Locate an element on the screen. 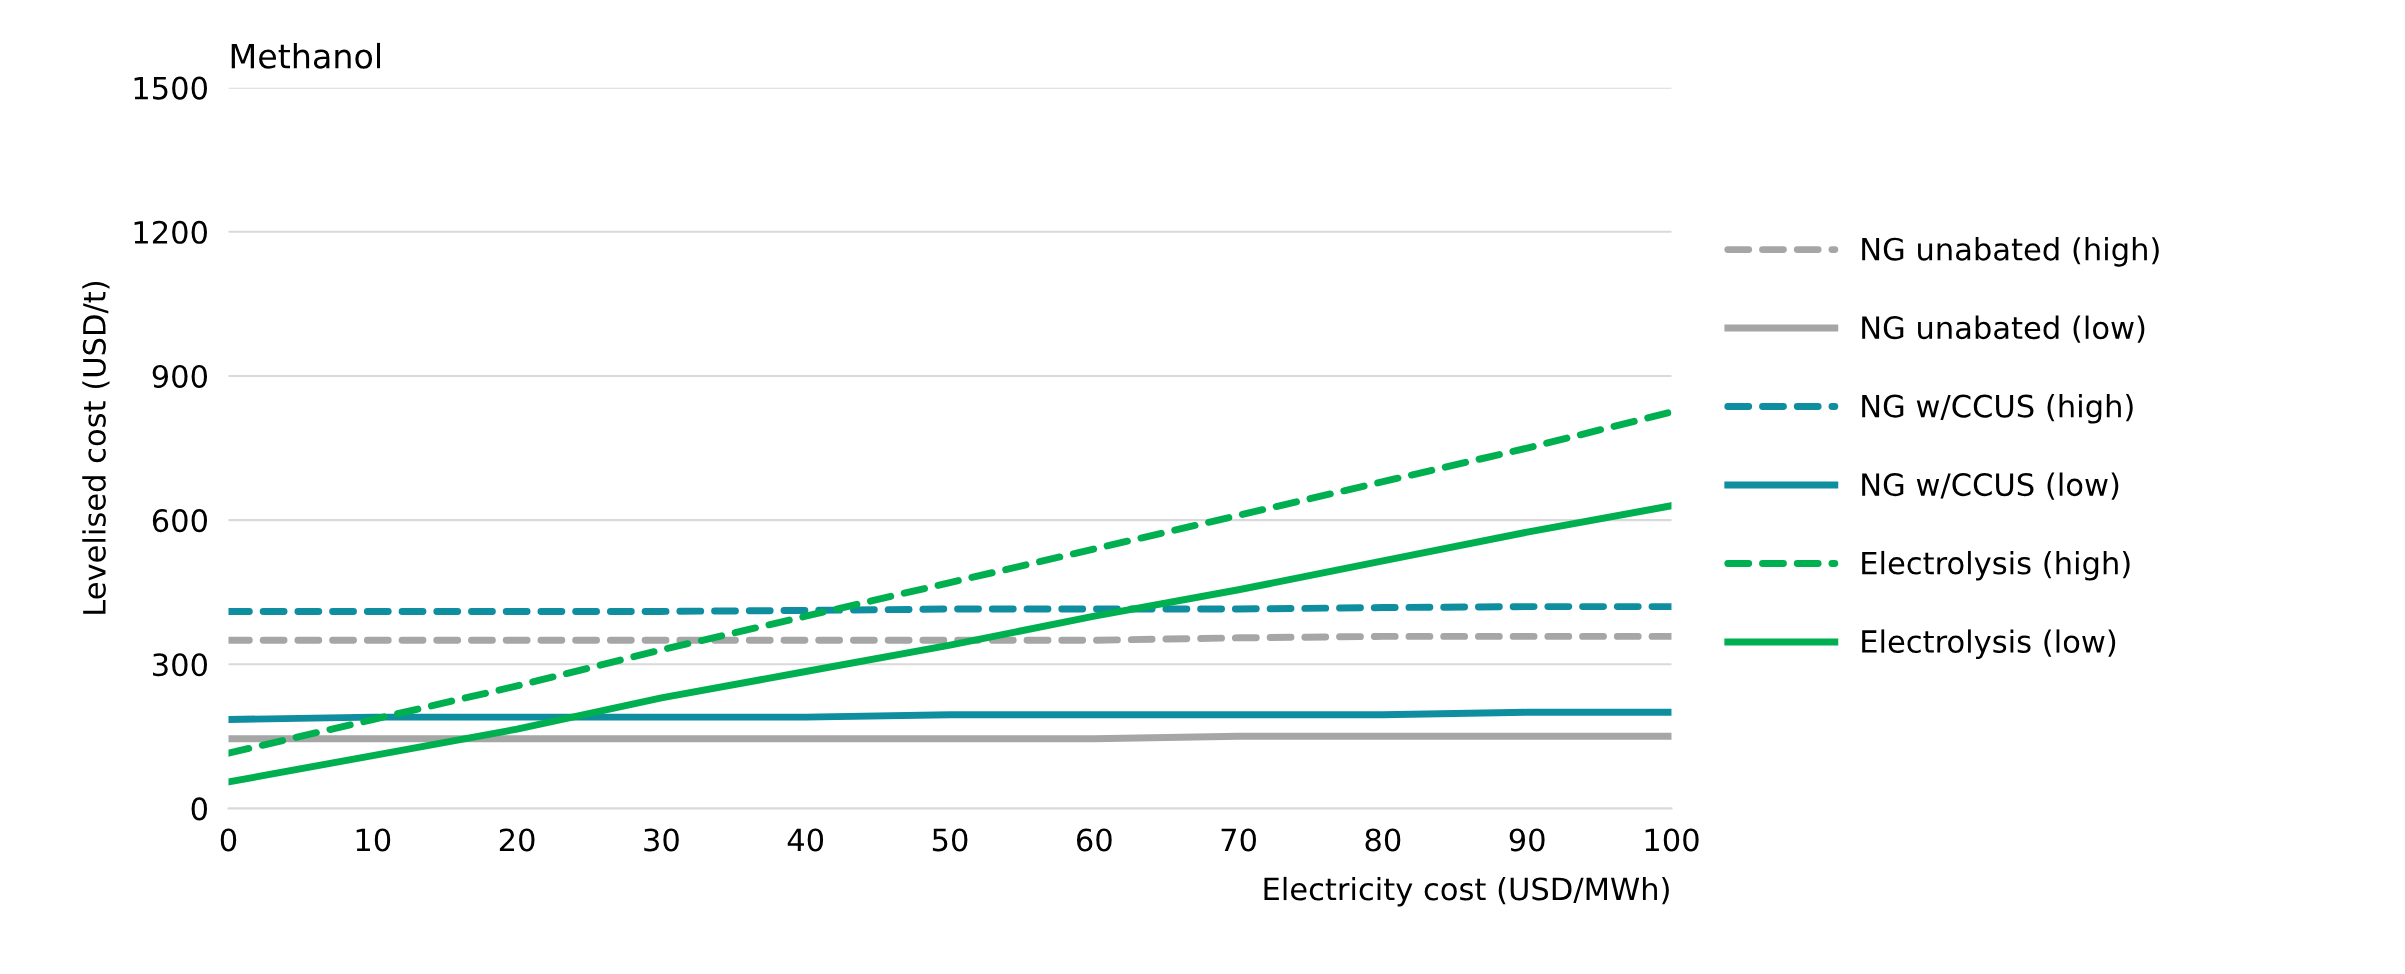 The height and width of the screenshot is (974, 2405). legend-label: Electrolysis (low) is located at coordinates (1989, 644).